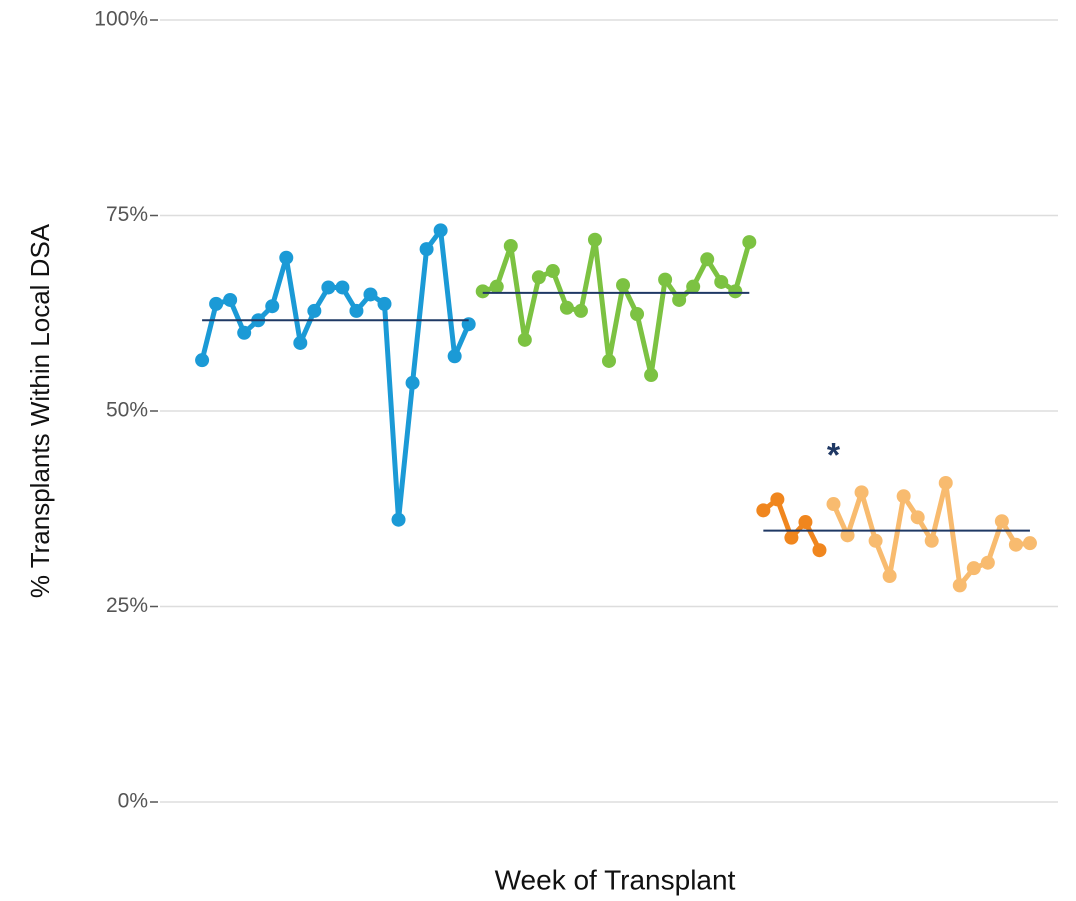 The width and height of the screenshot is (1076, 901). Describe the element at coordinates (40, 410) in the screenshot. I see `y-axis-title: % Transplants Within Local DSA` at that location.